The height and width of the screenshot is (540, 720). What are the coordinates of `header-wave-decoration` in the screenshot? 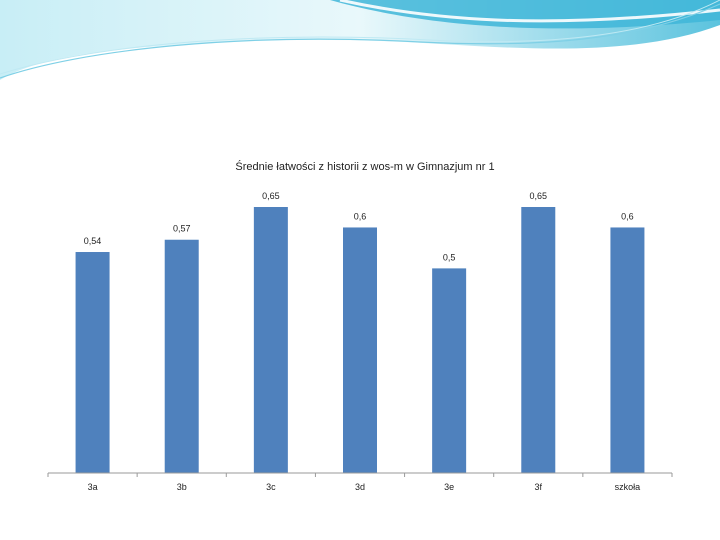 It's located at (360, 40).